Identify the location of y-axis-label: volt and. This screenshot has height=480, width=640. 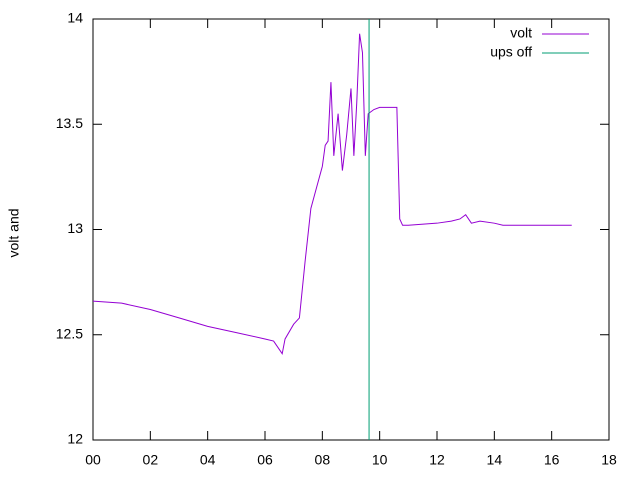
(14, 232).